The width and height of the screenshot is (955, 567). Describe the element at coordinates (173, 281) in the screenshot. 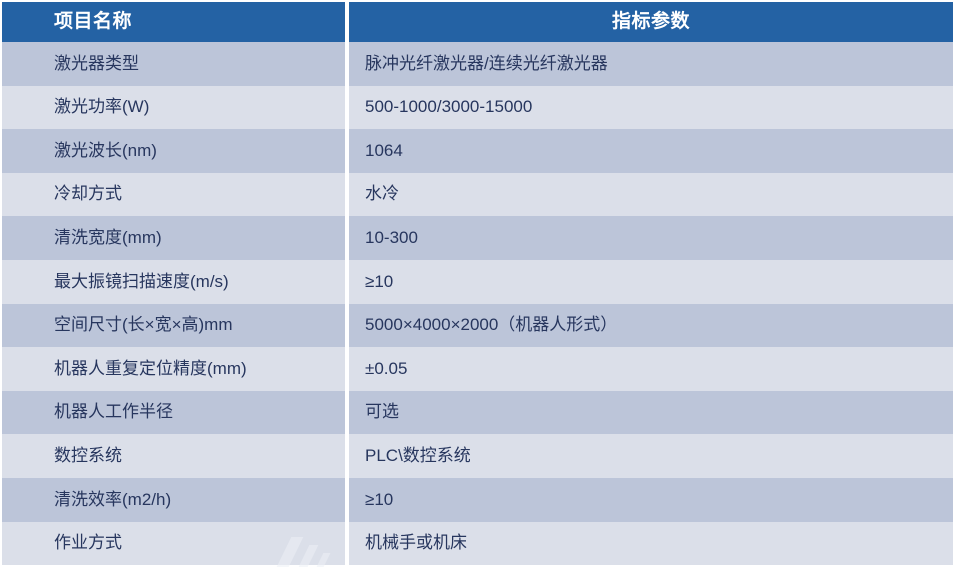

I see `cell-item-name: 最大振镜扫描速度(m/s)` at that location.